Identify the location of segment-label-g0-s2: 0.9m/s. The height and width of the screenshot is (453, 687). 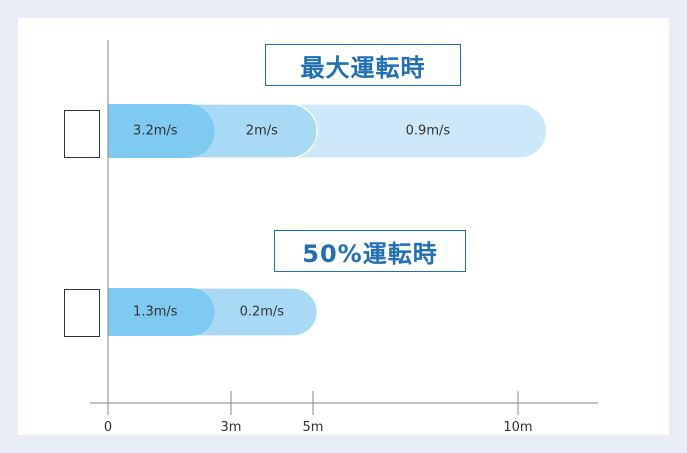
(428, 131).